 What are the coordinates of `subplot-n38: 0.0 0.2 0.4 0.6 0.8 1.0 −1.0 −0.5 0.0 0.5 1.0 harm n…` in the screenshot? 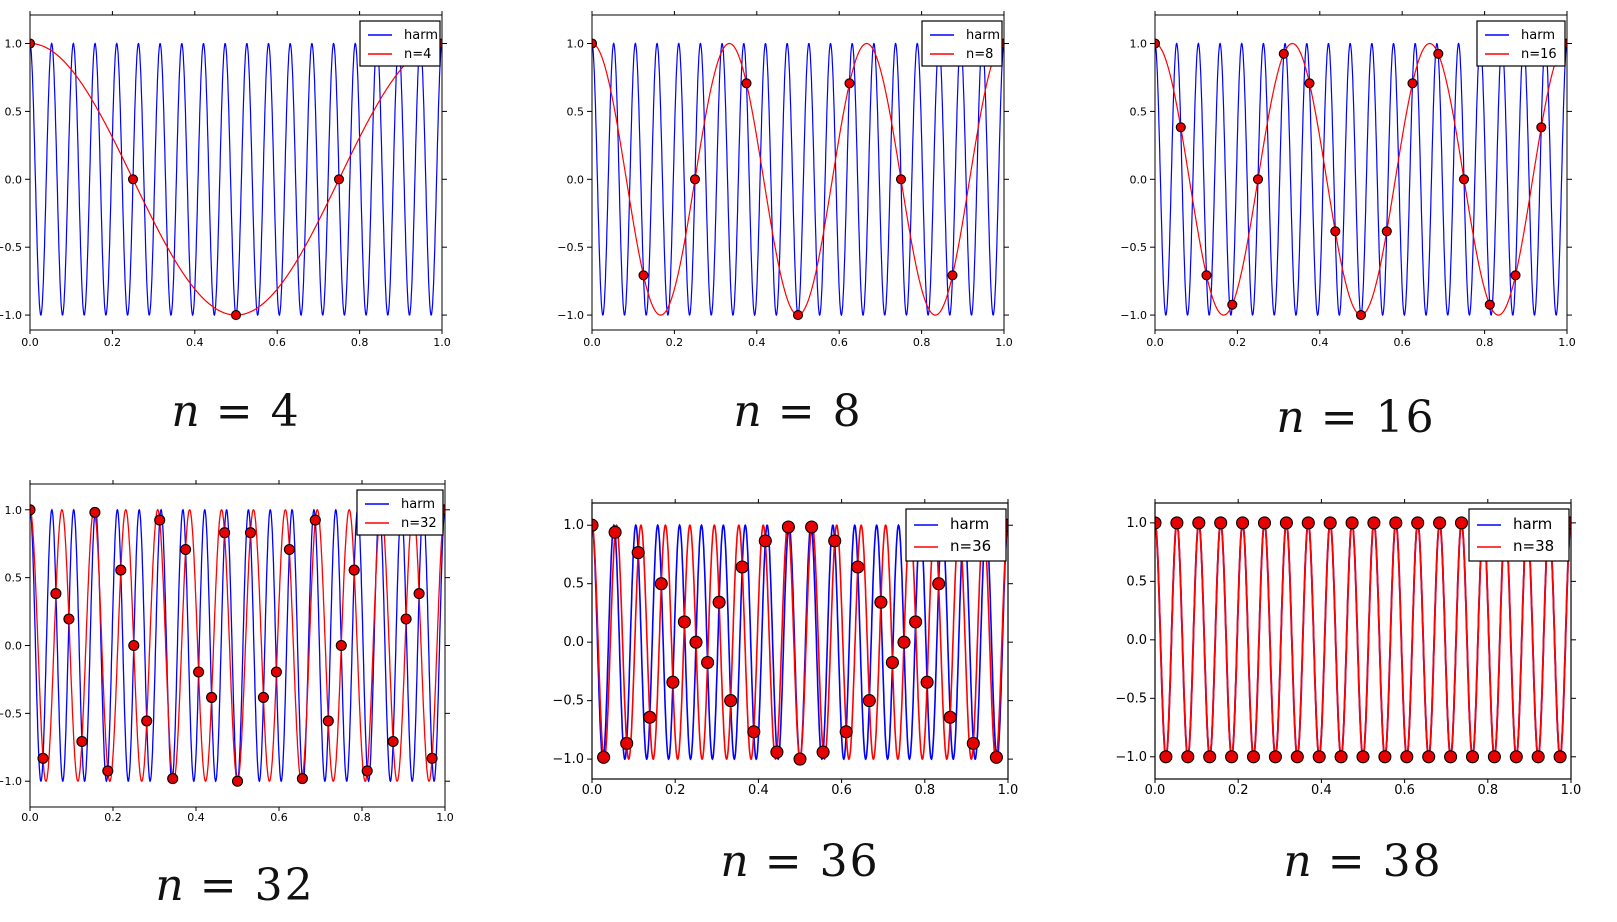 It's located at (1348, 648).